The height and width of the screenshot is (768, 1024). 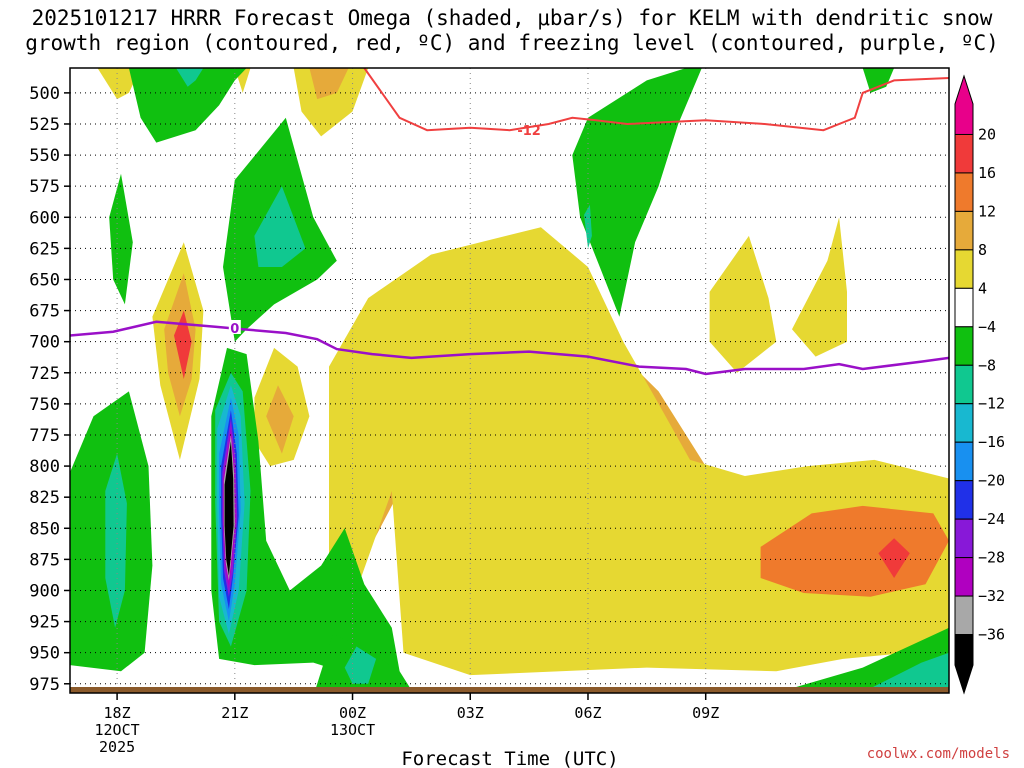 What do you see at coordinates (117, 730) in the screenshot?
I see `x-tick-label-18Z-1: 12OCT` at bounding box center [117, 730].